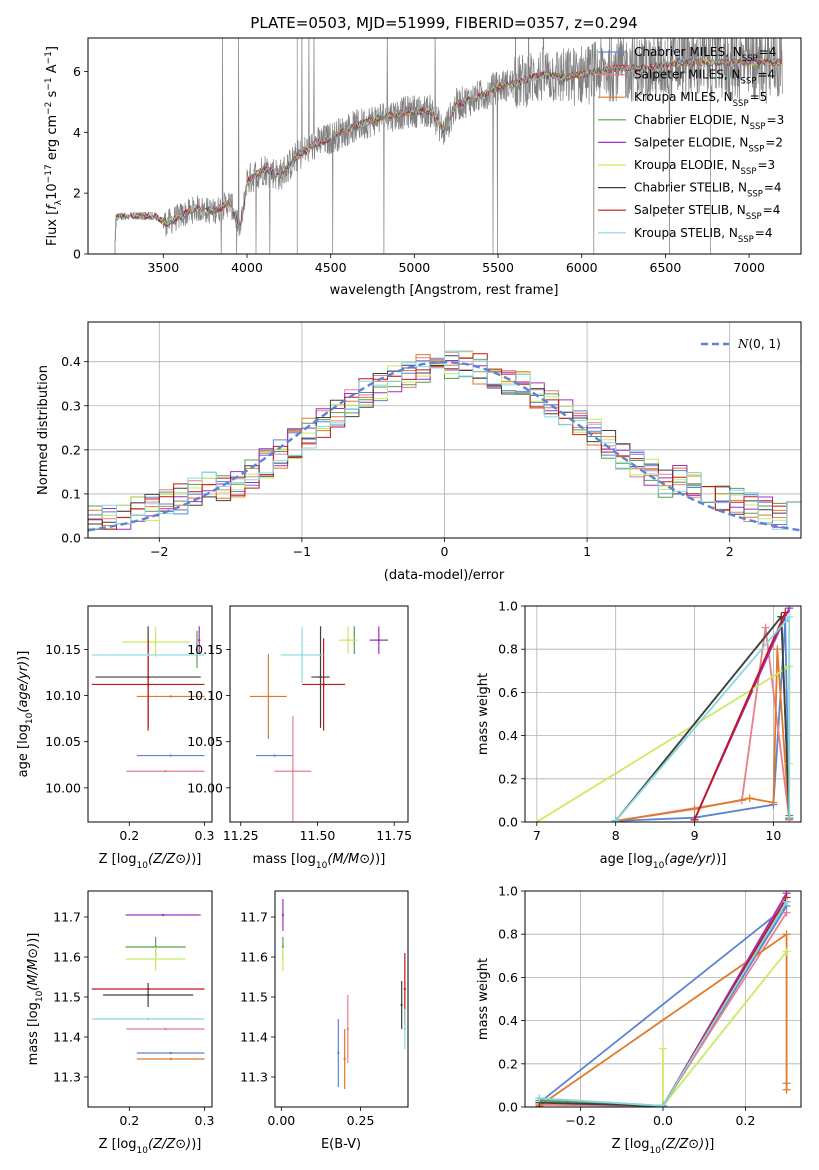  What do you see at coordinates (129, 1120) in the screenshot?
I see `x-tick-label: 0.2` at bounding box center [129, 1120].